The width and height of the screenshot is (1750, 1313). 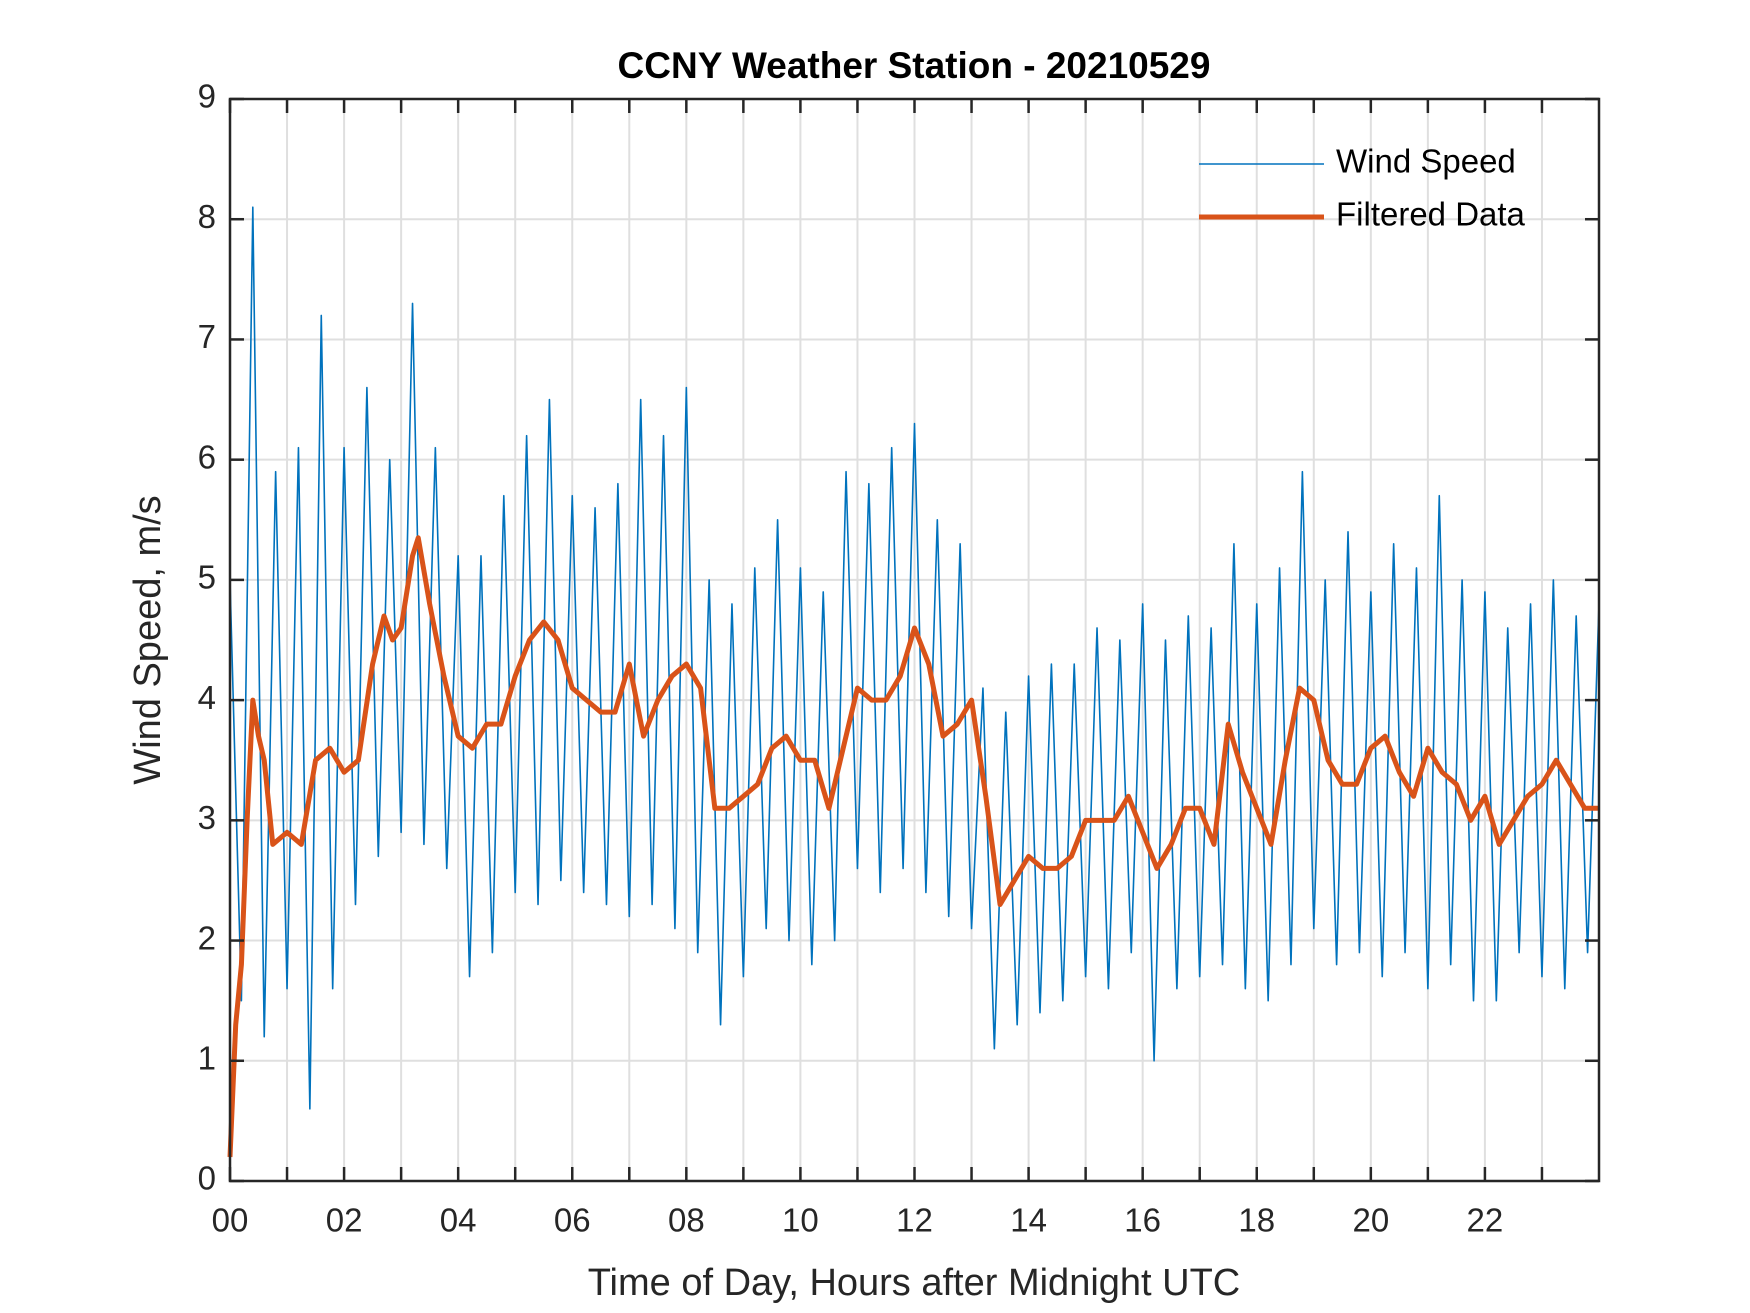 I want to click on legend-label: Wind Speed, so click(x=1426, y=161).